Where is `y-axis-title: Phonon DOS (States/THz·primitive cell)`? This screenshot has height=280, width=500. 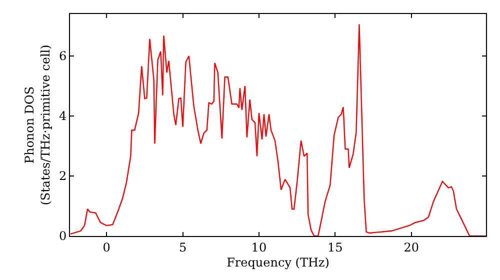 y-axis-title: Phonon DOS (States/THz·primitive cell) is located at coordinates (37, 125).